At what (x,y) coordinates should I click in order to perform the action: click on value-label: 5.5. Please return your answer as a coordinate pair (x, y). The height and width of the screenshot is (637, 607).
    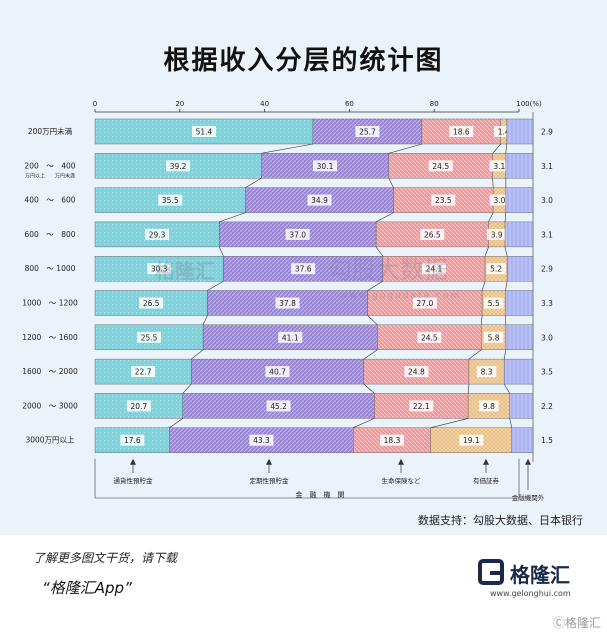
    Looking at the image, I should click on (494, 303).